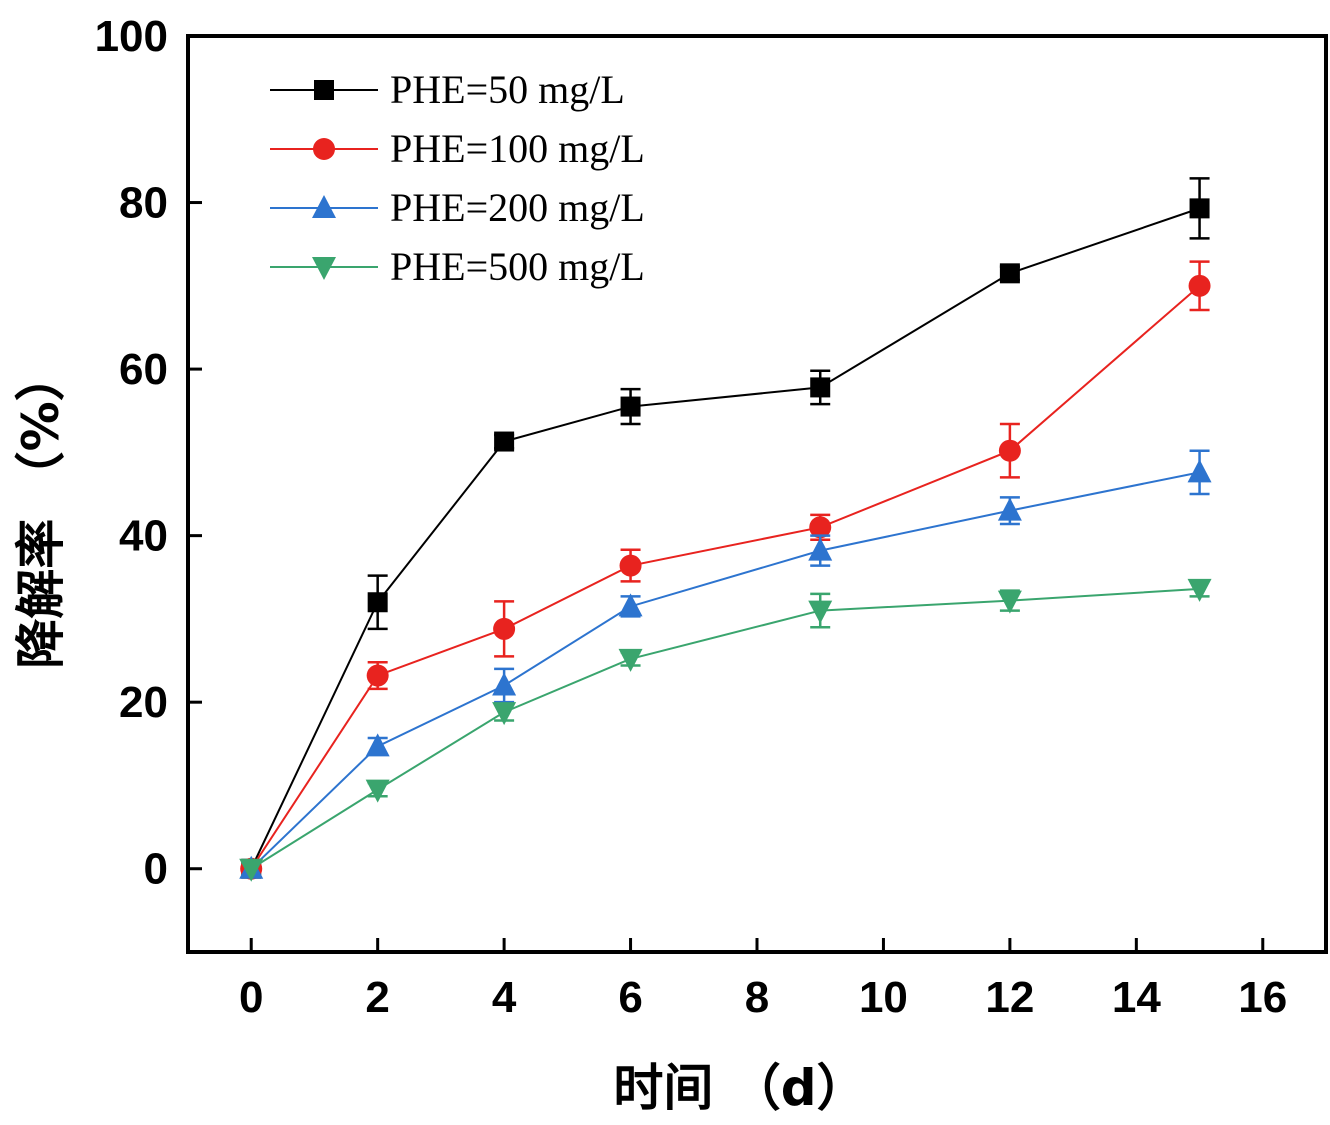 This screenshot has height=1125, width=1330. What do you see at coordinates (1262, 997) in the screenshot?
I see `x-tick-label: 16` at bounding box center [1262, 997].